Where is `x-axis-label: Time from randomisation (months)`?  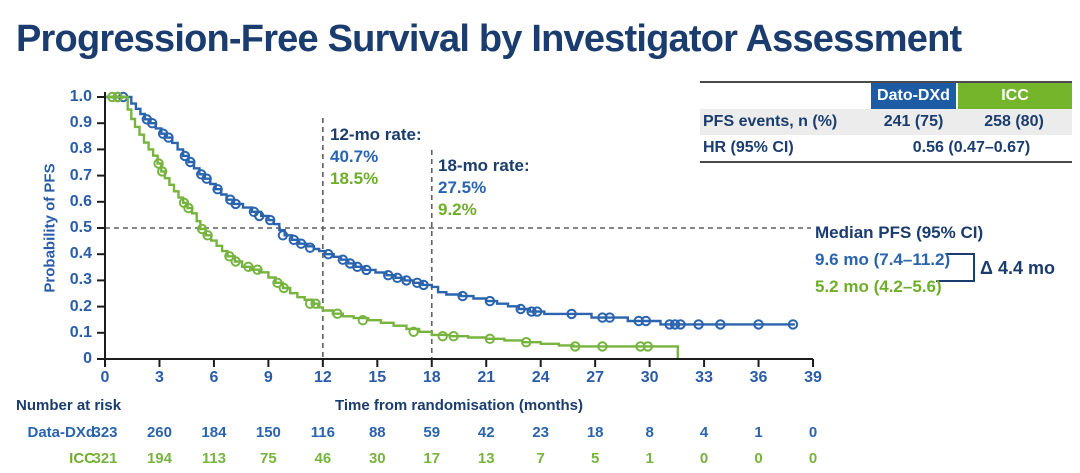 x-axis-label: Time from randomisation (months) is located at coordinates (459, 405).